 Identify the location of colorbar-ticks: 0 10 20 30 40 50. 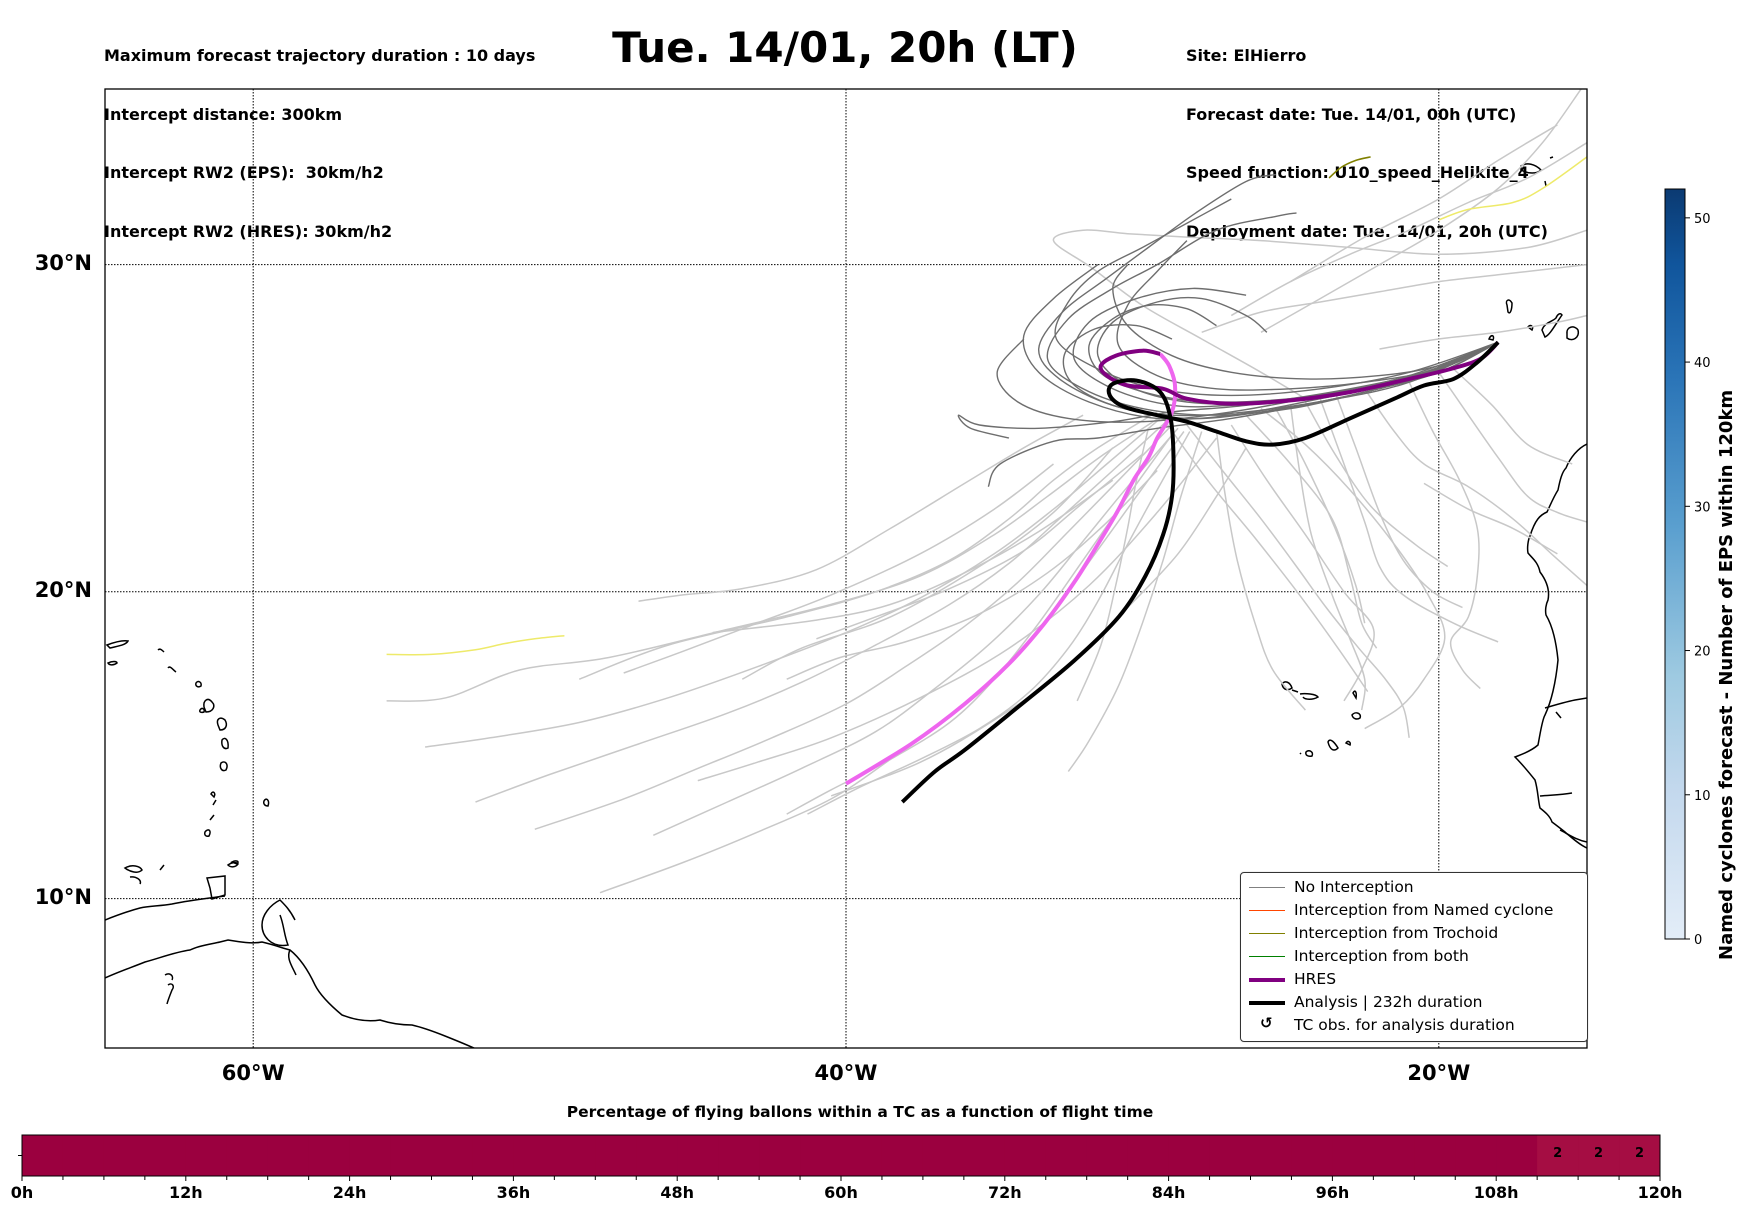
(1698, 580).